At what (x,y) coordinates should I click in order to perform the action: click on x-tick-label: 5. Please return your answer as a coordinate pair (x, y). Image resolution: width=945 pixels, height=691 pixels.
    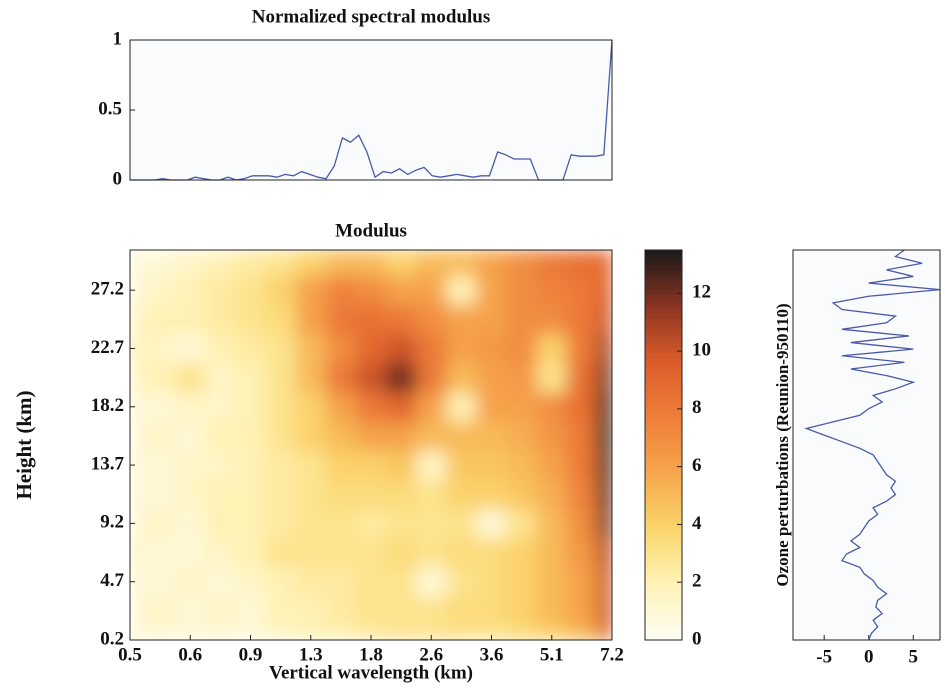
    Looking at the image, I should click on (914, 656).